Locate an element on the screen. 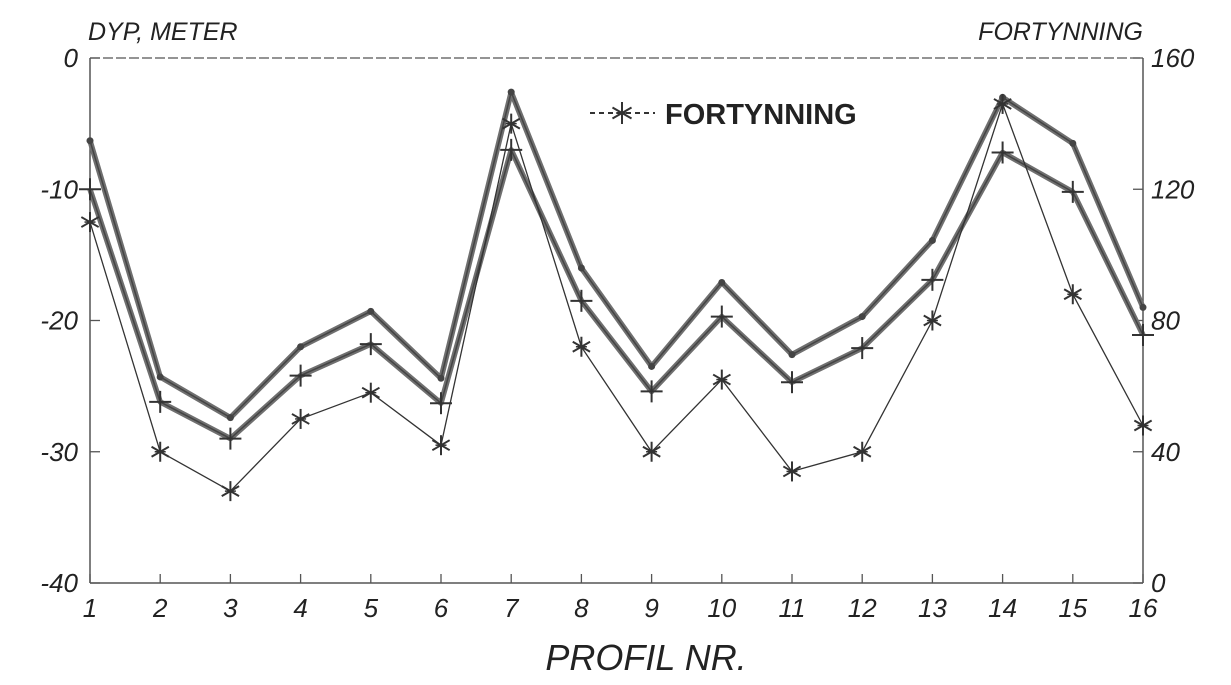 This screenshot has width=1231, height=685. x-tick-label: 8 is located at coordinates (581, 608).